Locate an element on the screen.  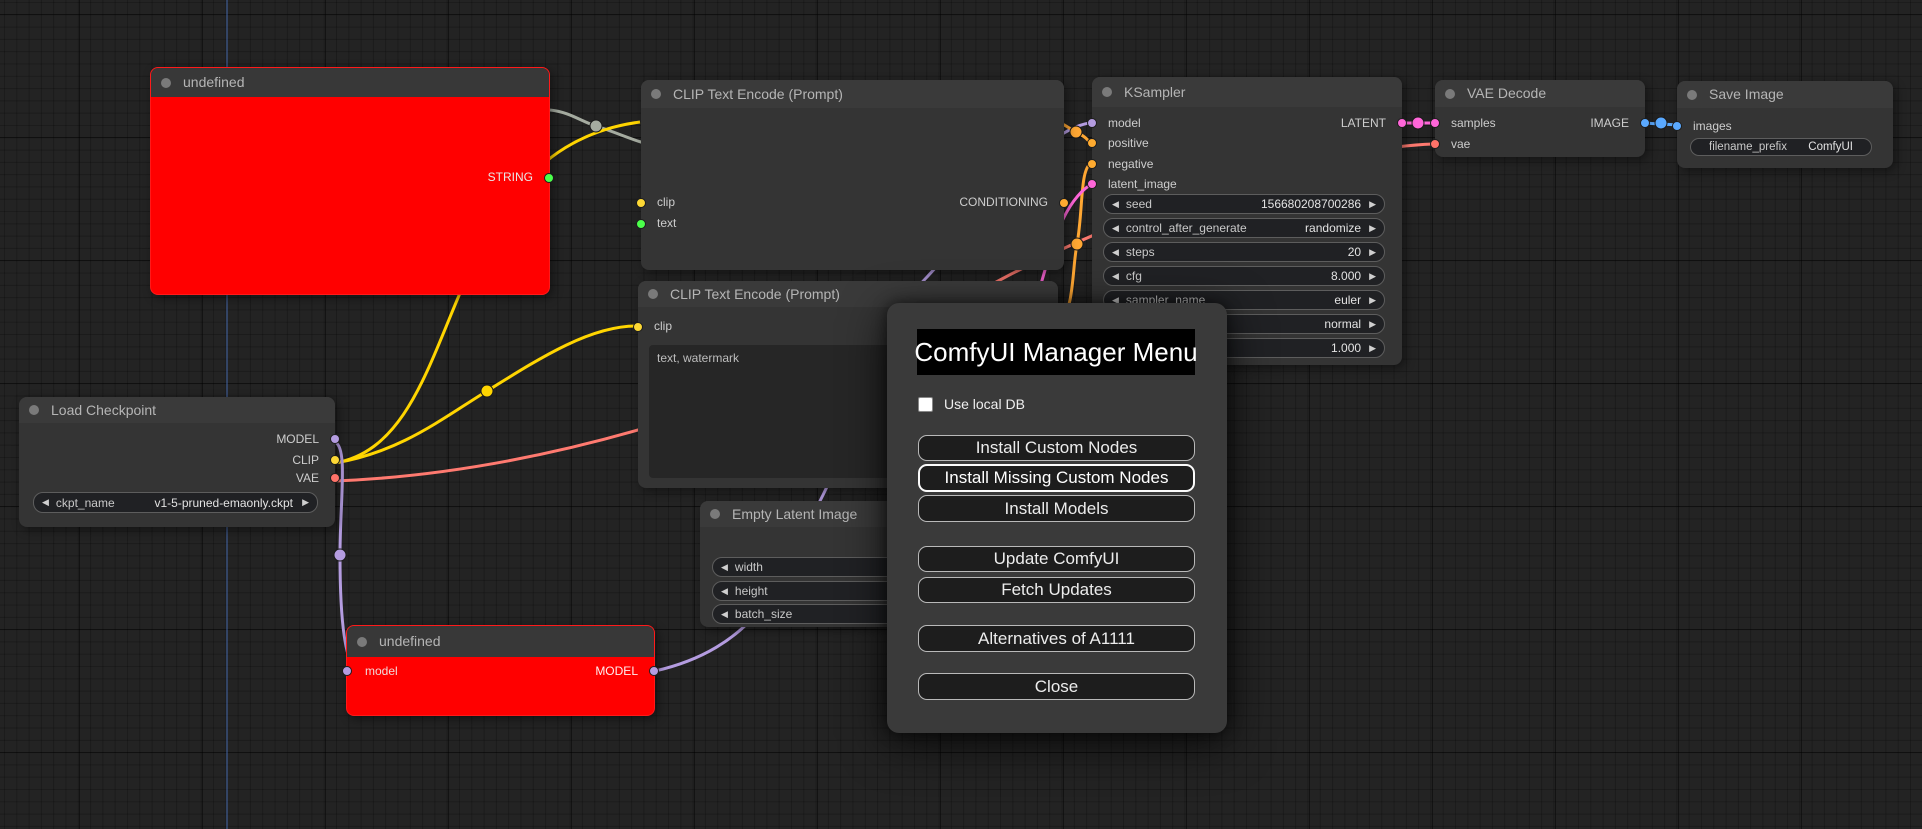
widget-value: randomize is located at coordinates (1333, 228).